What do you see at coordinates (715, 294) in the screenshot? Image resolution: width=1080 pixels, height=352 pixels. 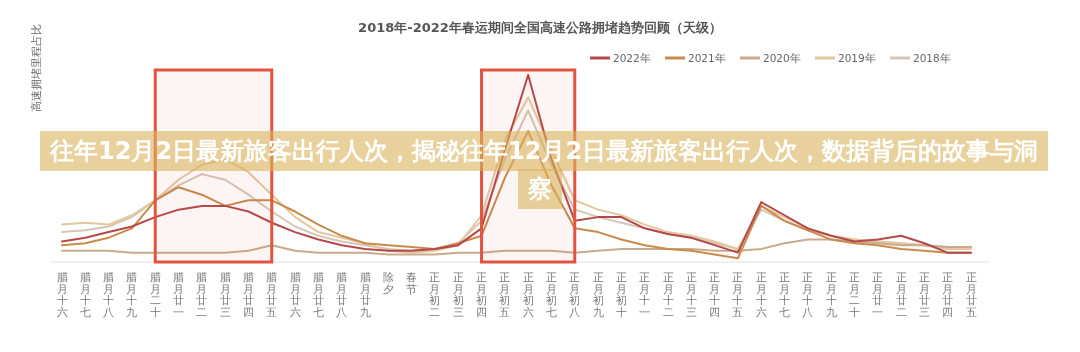 I see `x-tick-label: 正月十四` at bounding box center [715, 294].